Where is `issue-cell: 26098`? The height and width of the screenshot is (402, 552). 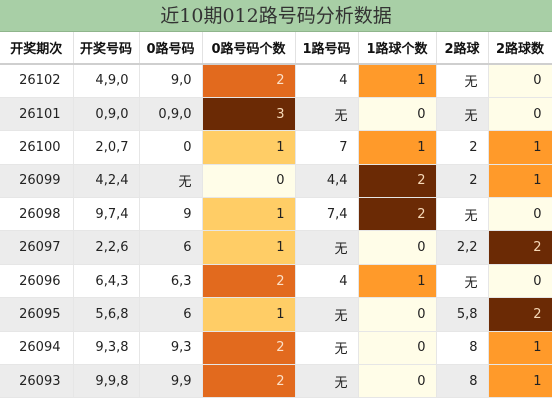
issue-cell: 26098 is located at coordinates (37, 214).